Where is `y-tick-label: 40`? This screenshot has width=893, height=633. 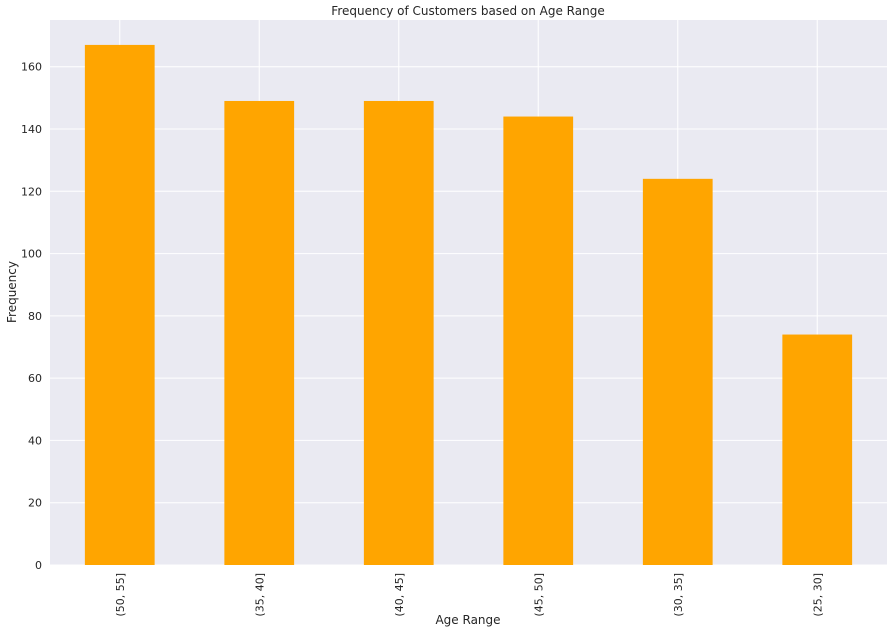
y-tick-label: 40 is located at coordinates (35, 440).